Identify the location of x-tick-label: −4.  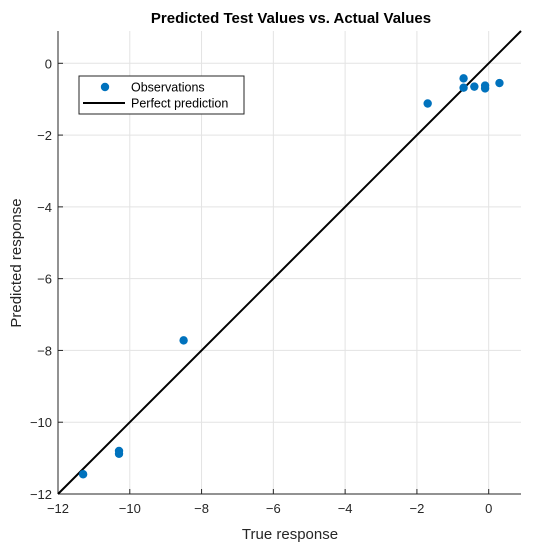
(345, 508).